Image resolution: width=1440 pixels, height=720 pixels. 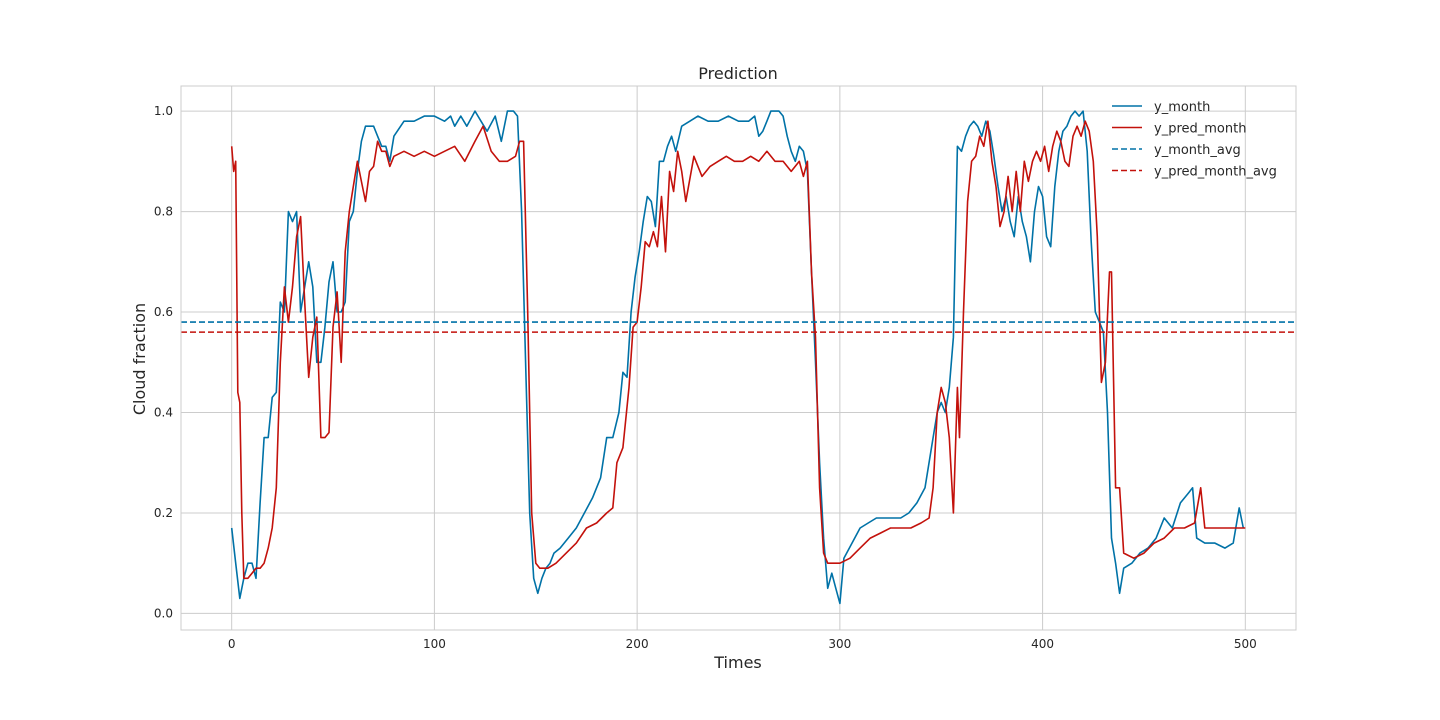 What do you see at coordinates (163, 613) in the screenshot?
I see `y-tick-label: 0.0` at bounding box center [163, 613].